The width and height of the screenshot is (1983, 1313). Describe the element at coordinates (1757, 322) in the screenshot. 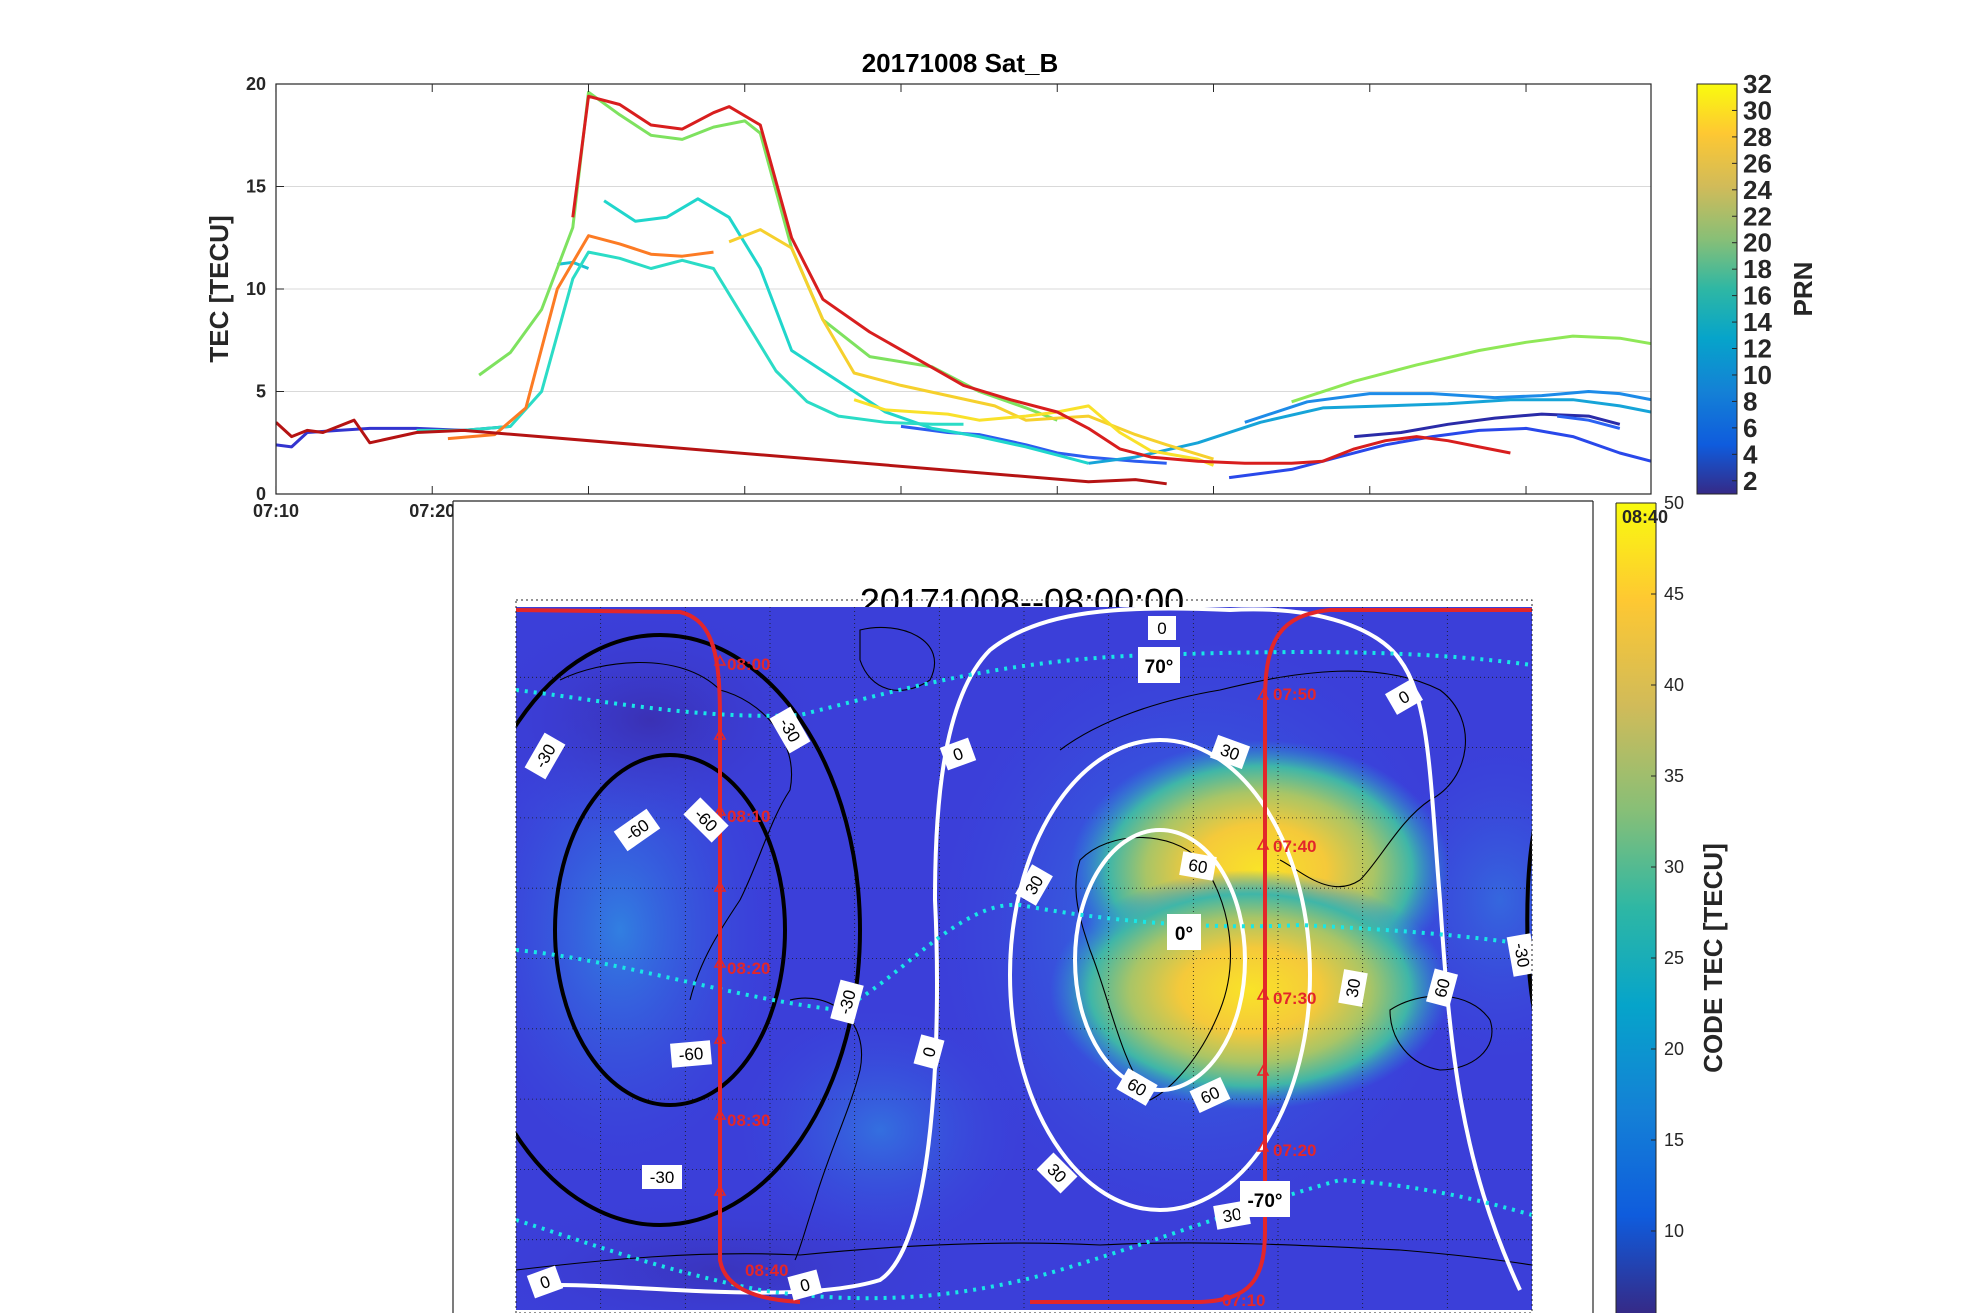

I see `prn-tick-label: 14` at that location.